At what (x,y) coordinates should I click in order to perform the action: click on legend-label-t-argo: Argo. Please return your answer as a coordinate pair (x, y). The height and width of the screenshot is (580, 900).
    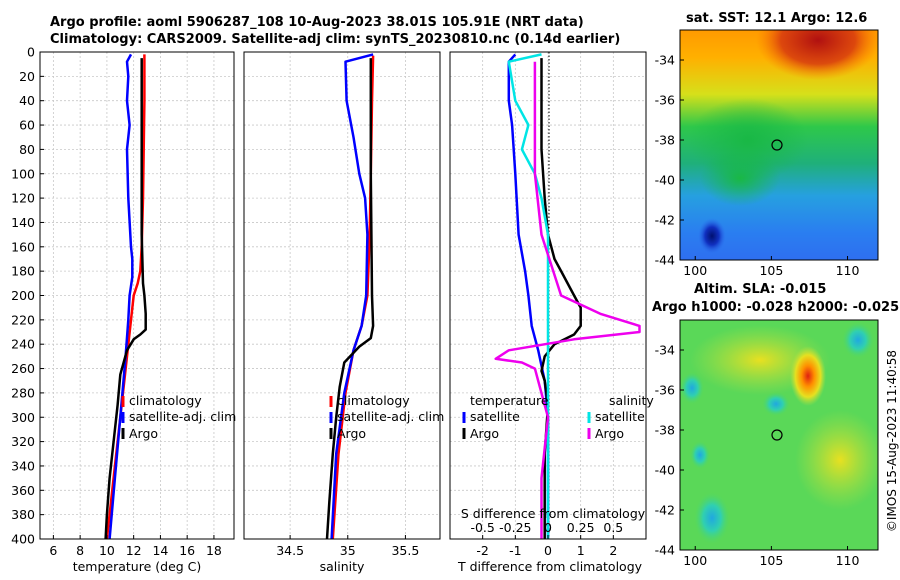
    Looking at the image, I should click on (484, 433).